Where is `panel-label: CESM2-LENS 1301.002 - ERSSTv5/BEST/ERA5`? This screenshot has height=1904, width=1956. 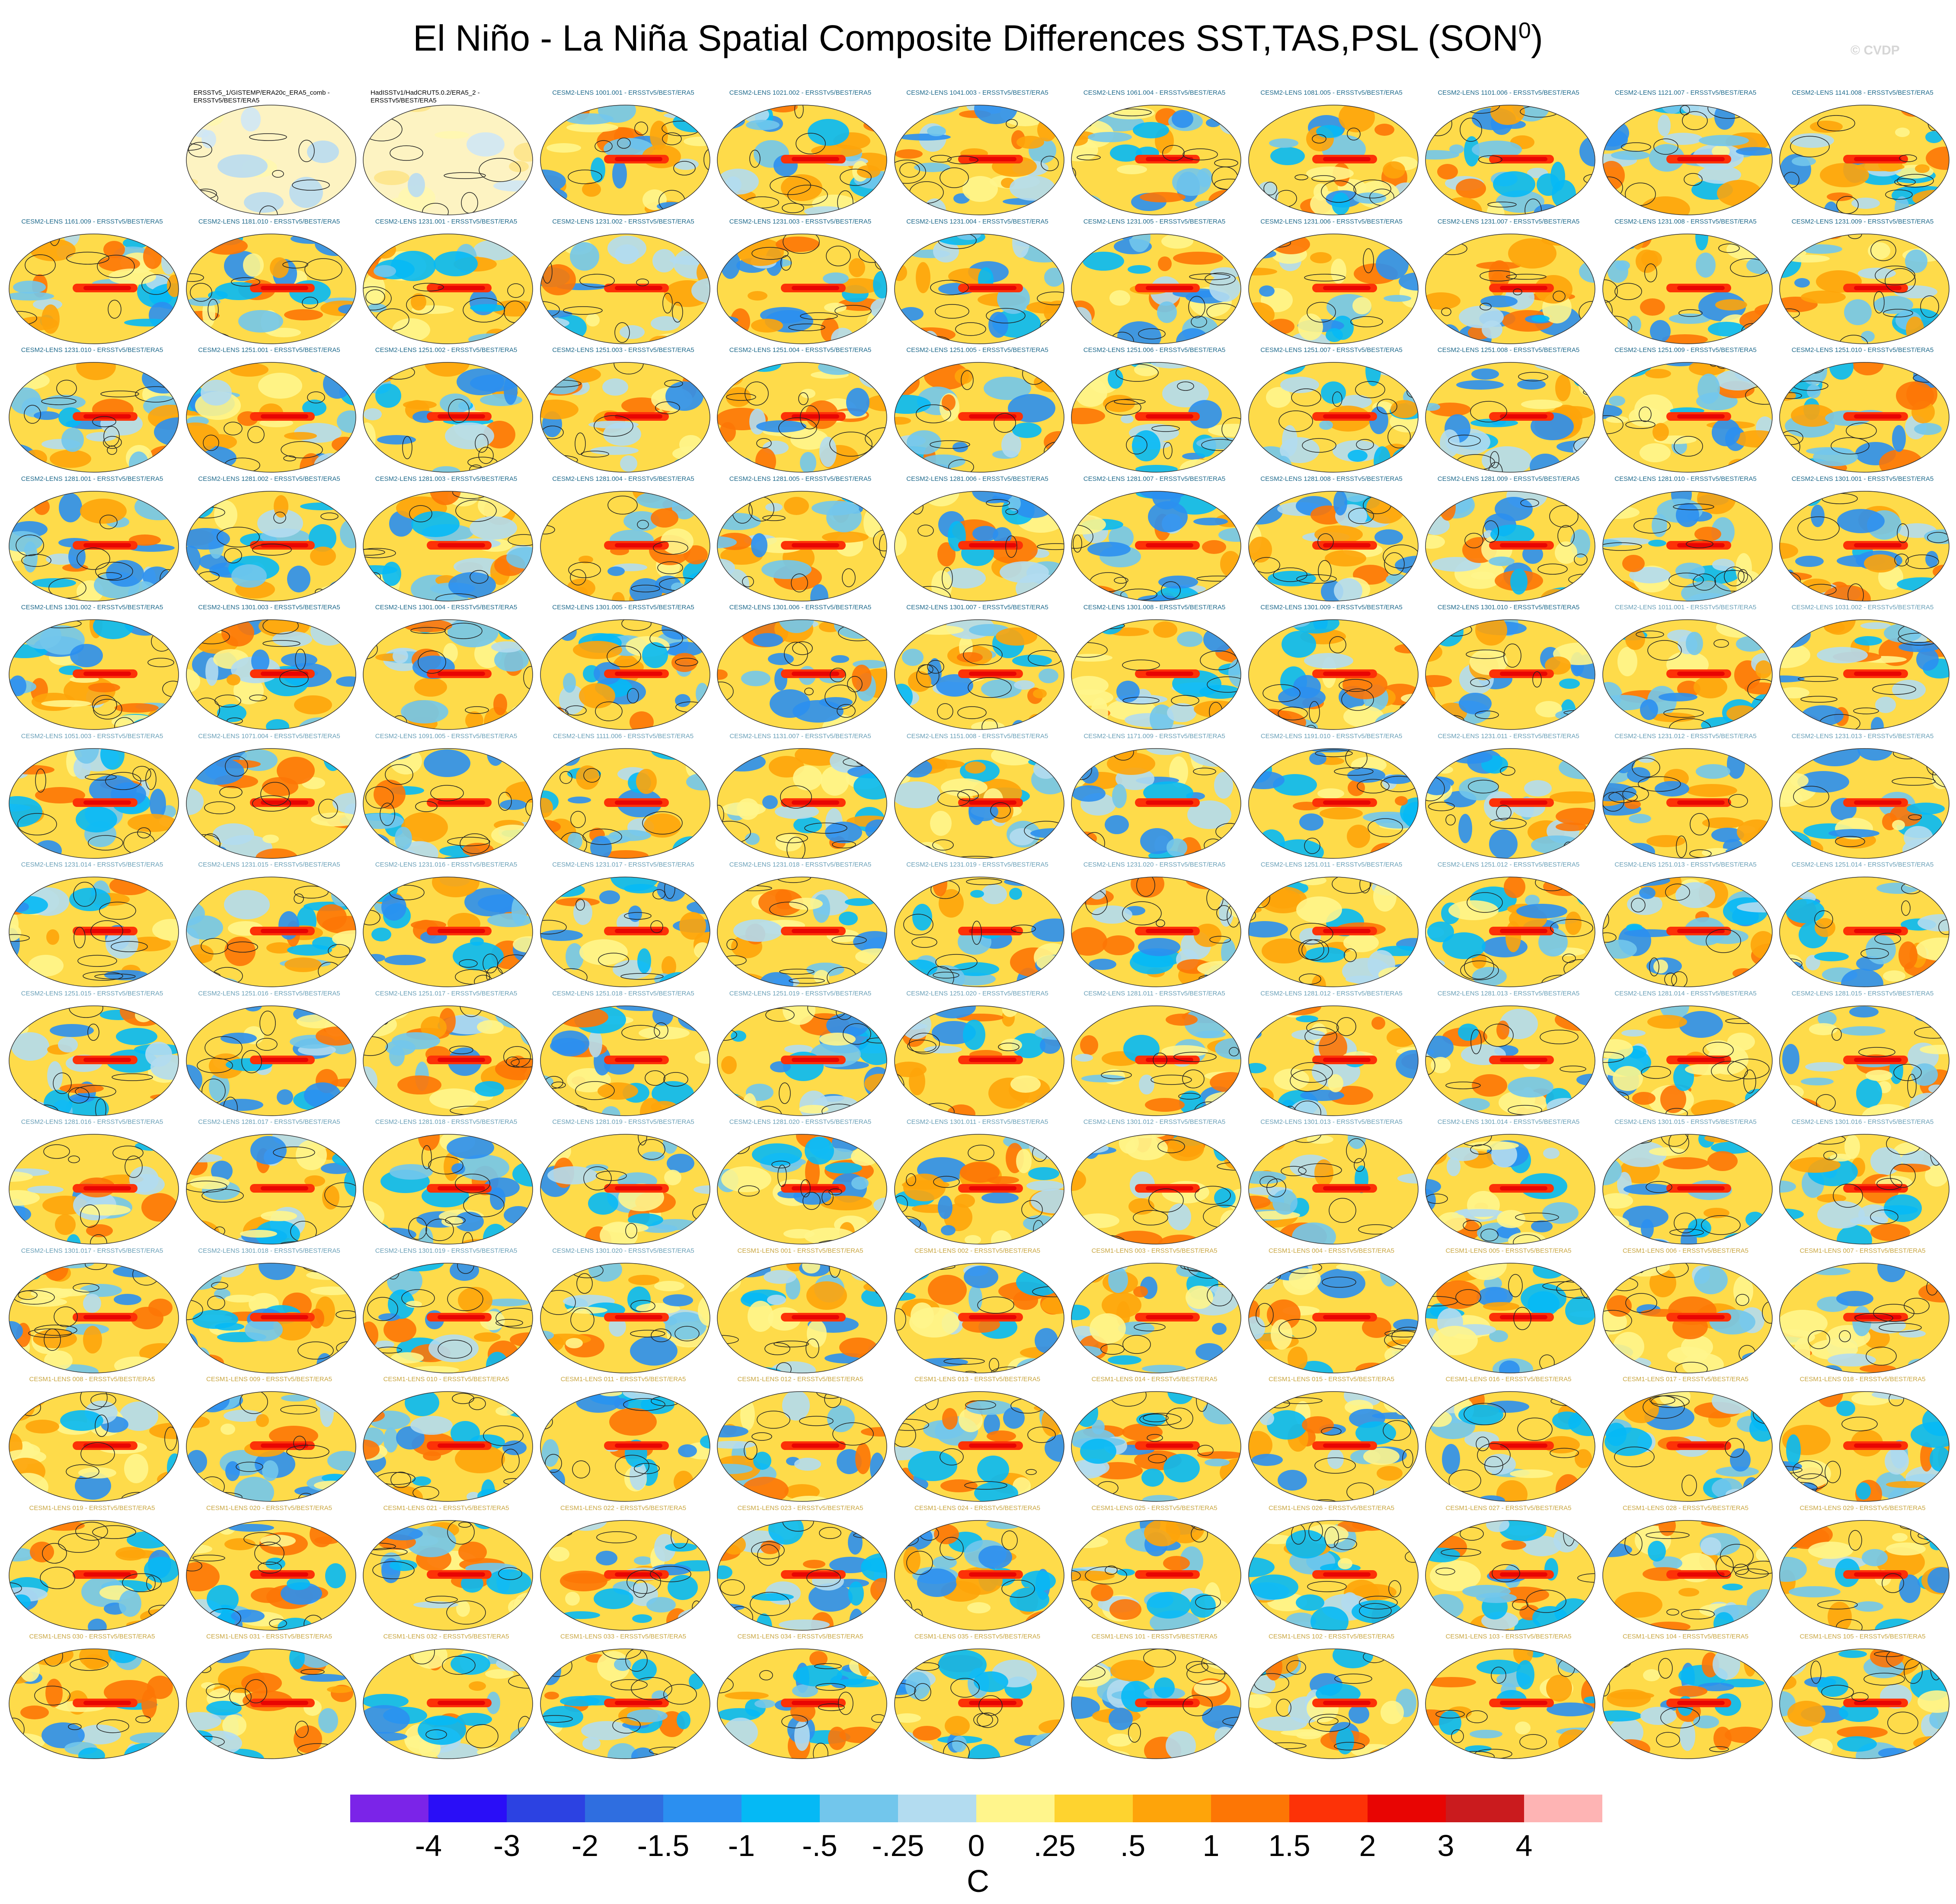
panel-label: CESM2-LENS 1301.002 - ERSSTv5/BEST/ERA5 is located at coordinates (92, 607).